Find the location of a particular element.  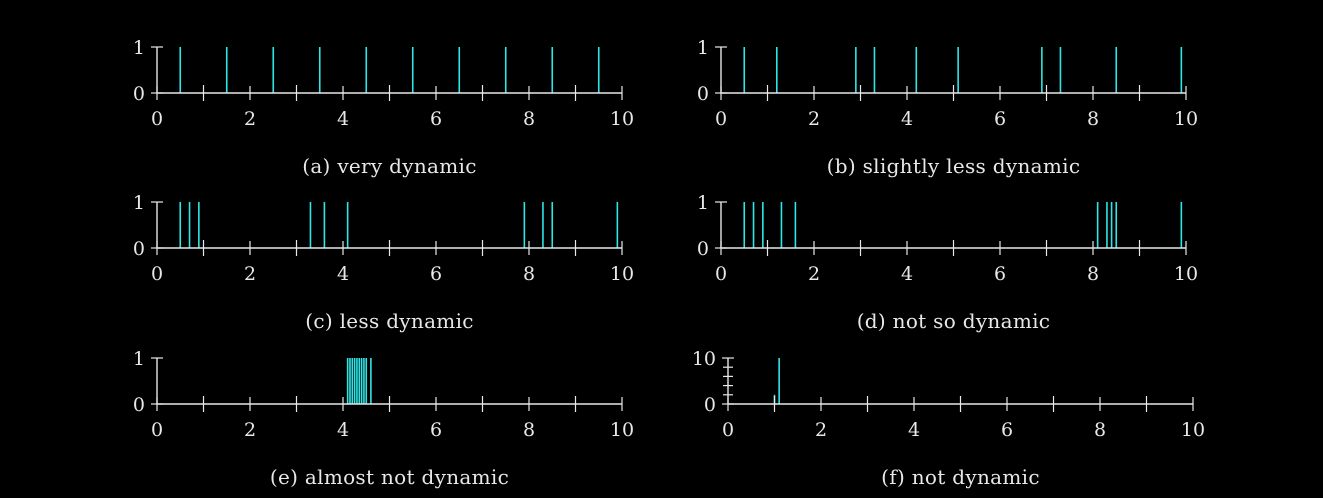

subplot-caption: (c) less dynamic is located at coordinates (389, 321).